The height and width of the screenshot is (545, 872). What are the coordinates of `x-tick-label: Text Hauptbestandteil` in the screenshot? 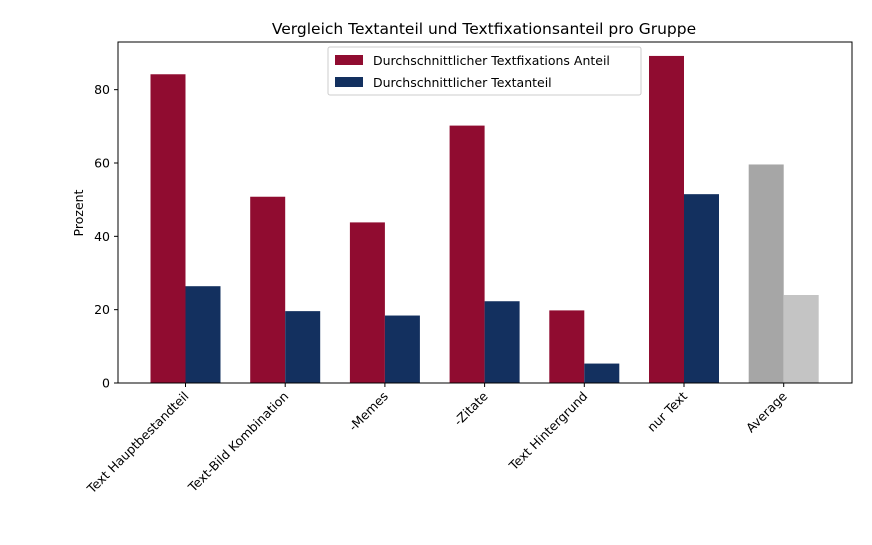 It's located at (137, 443).